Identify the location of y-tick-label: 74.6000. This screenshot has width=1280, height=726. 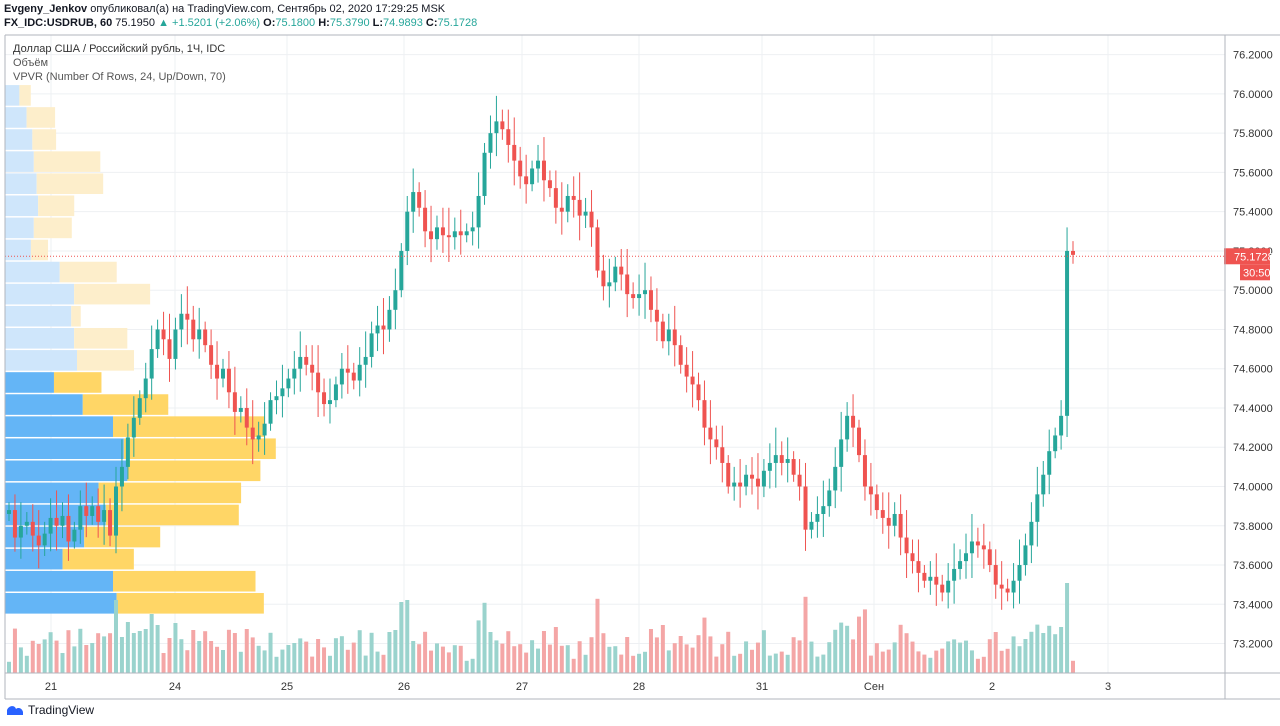
(1253, 370).